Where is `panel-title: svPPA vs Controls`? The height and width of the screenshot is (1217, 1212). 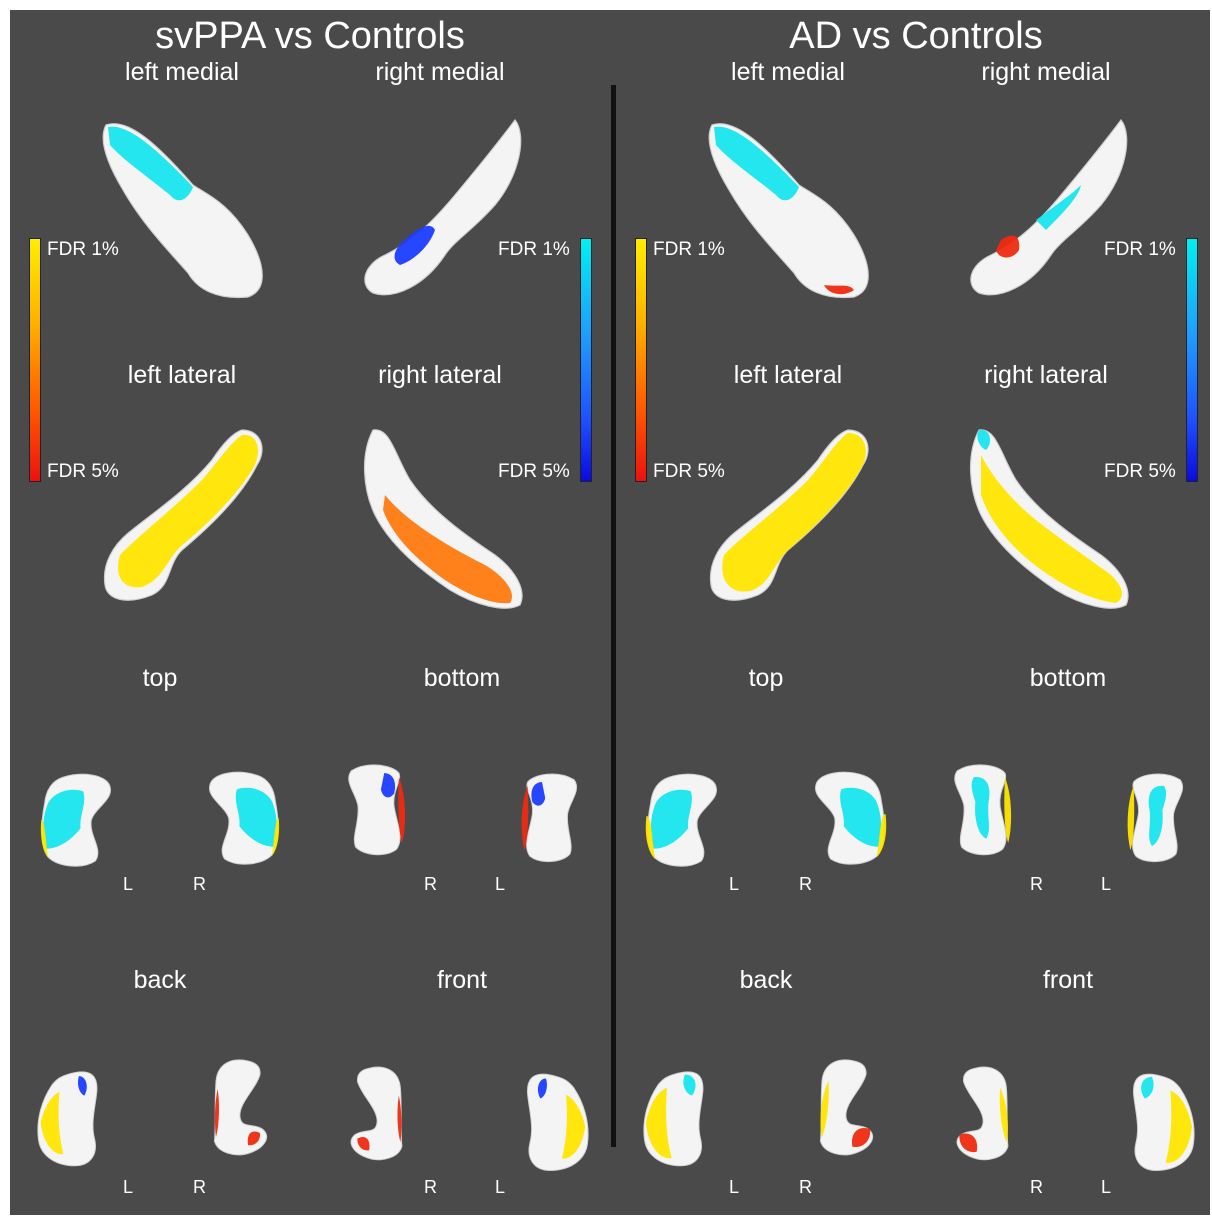
panel-title: svPPA vs Controls is located at coordinates (310, 36).